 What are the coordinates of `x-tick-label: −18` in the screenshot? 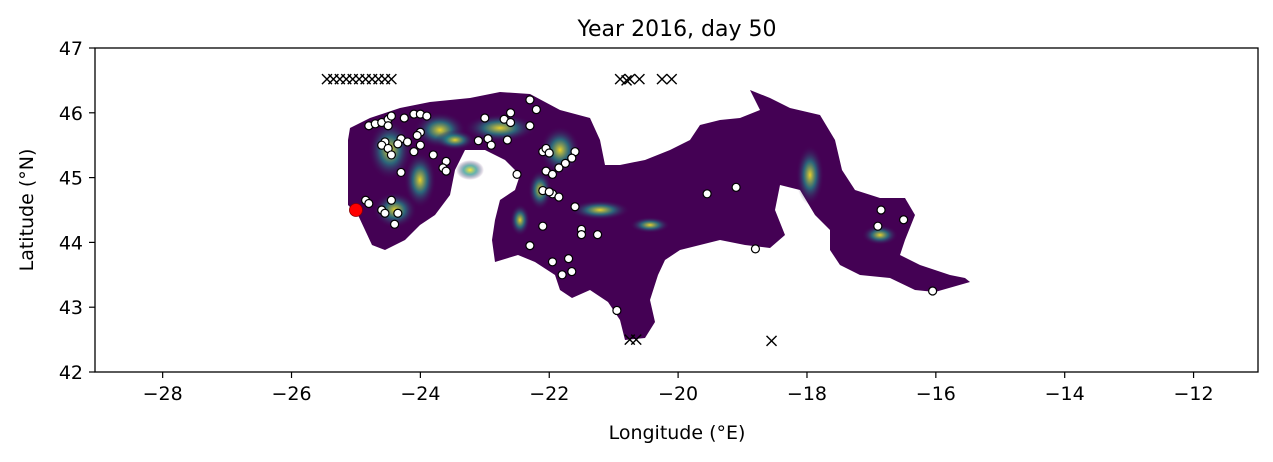 It's located at (807, 394).